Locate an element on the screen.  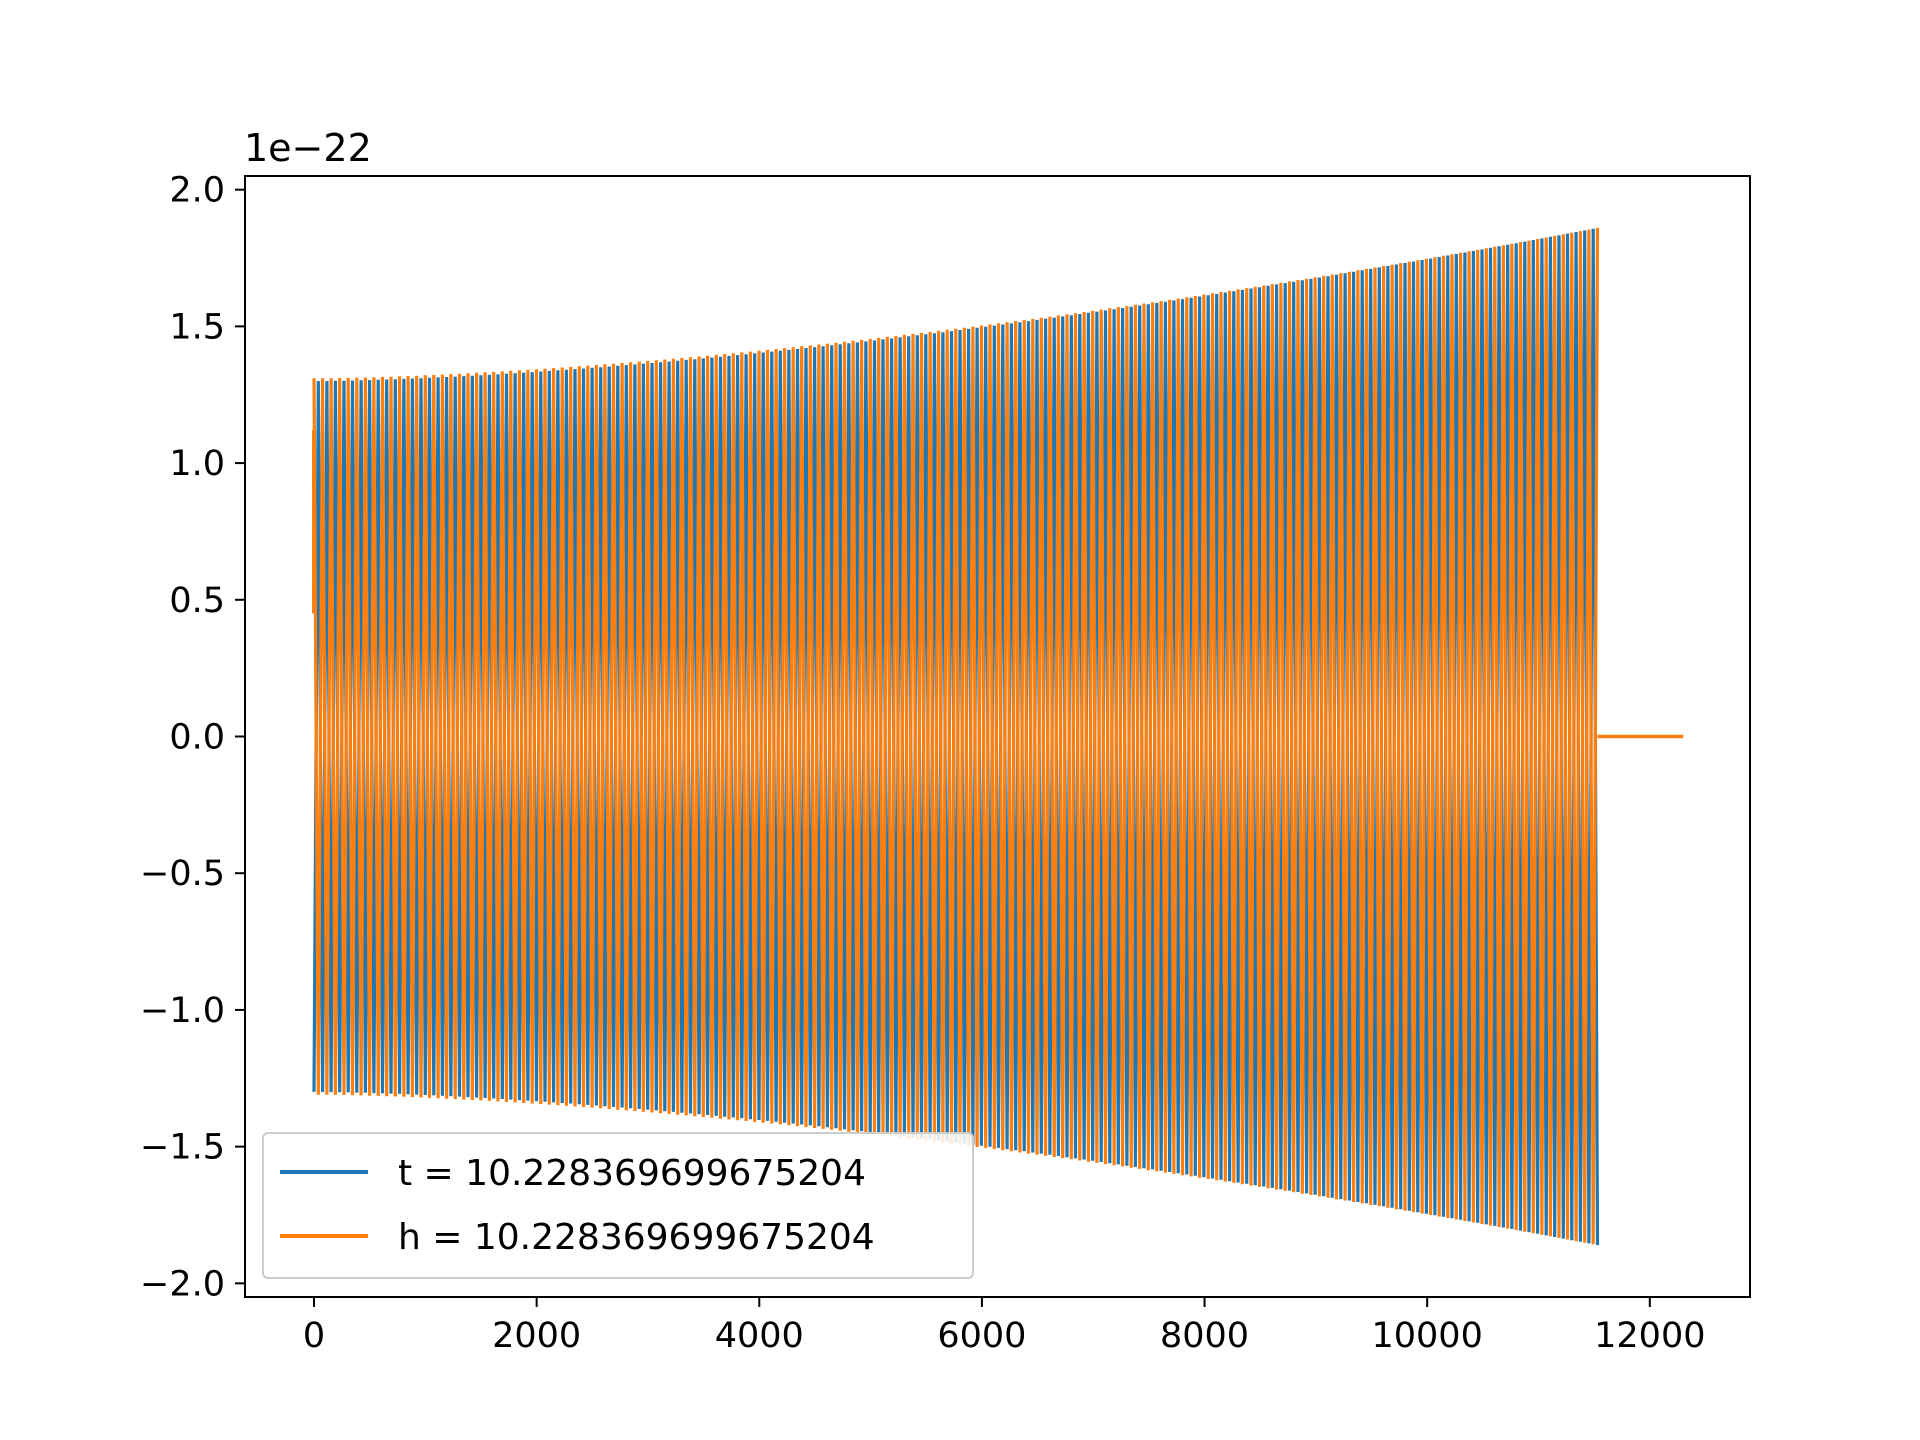
y-tick-label: −0.5 is located at coordinates (182, 874).